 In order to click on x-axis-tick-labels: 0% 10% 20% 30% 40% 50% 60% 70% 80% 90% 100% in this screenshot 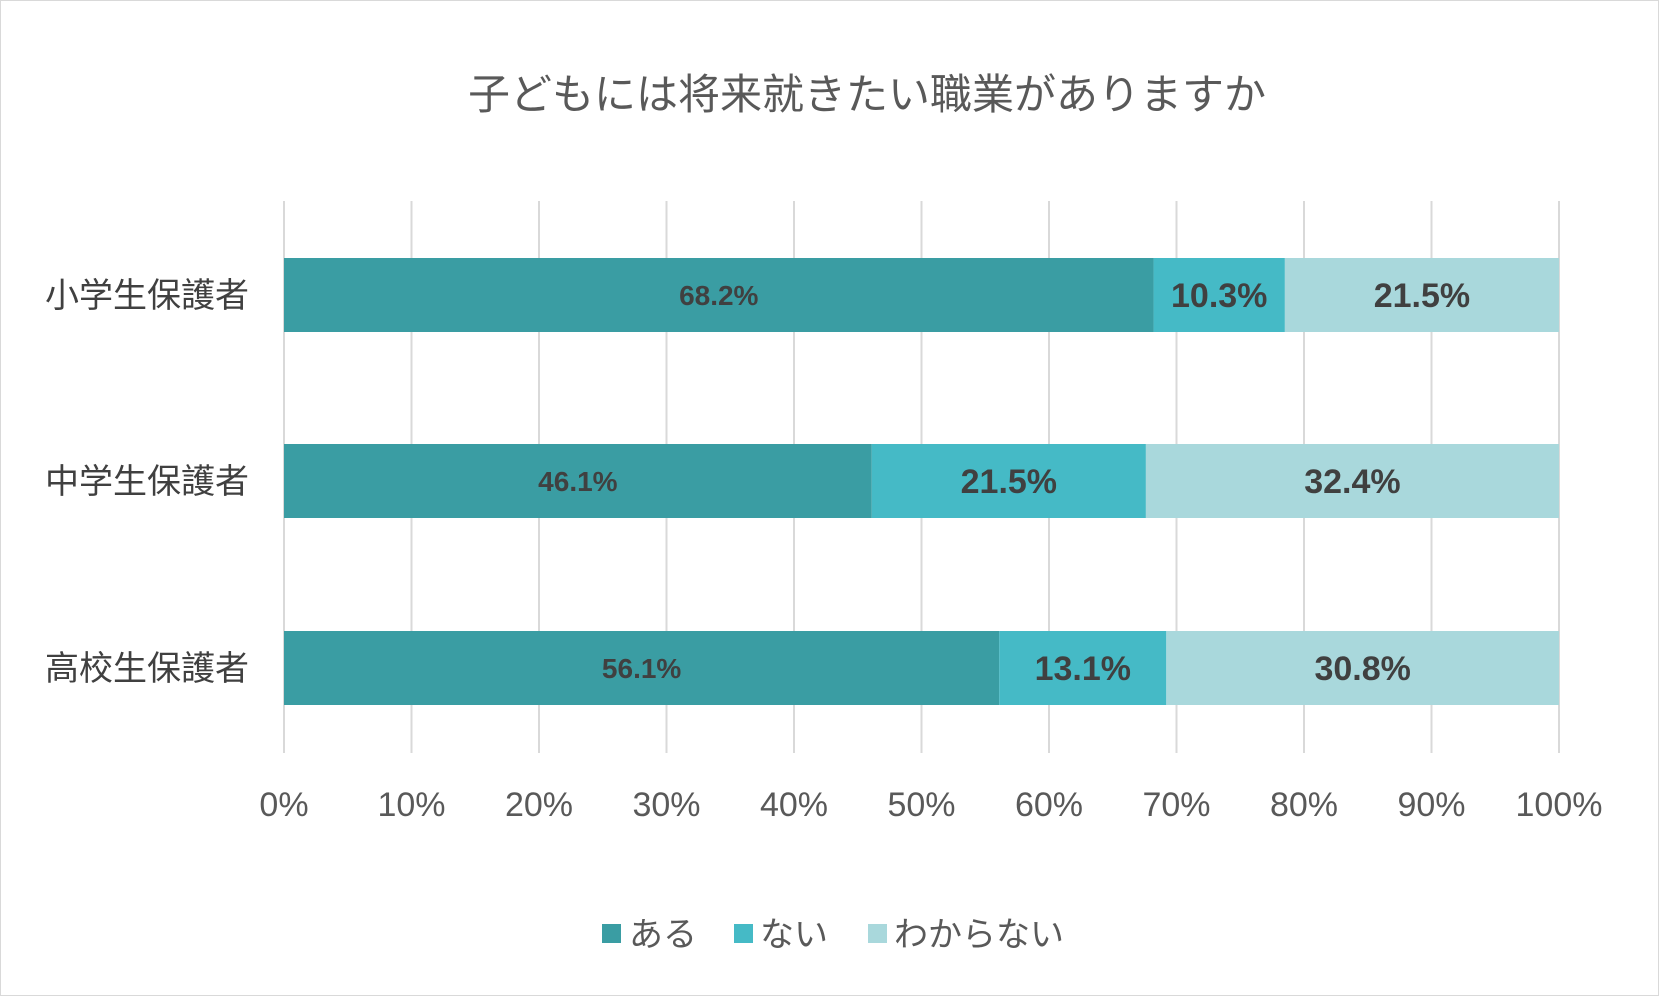, I will do `click(930, 805)`.